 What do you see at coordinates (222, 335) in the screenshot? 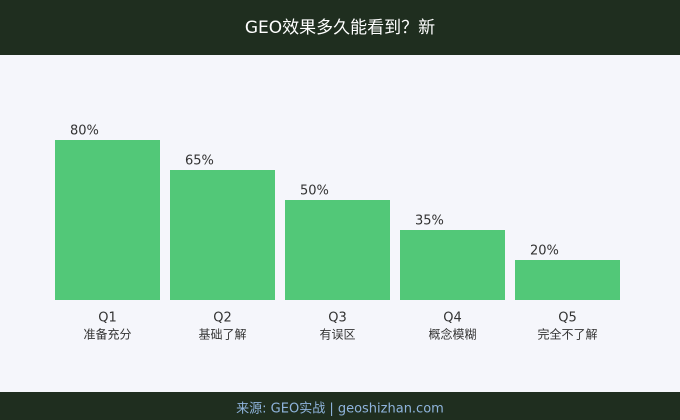
I see `x-tick-sublabel: 基础了解` at bounding box center [222, 335].